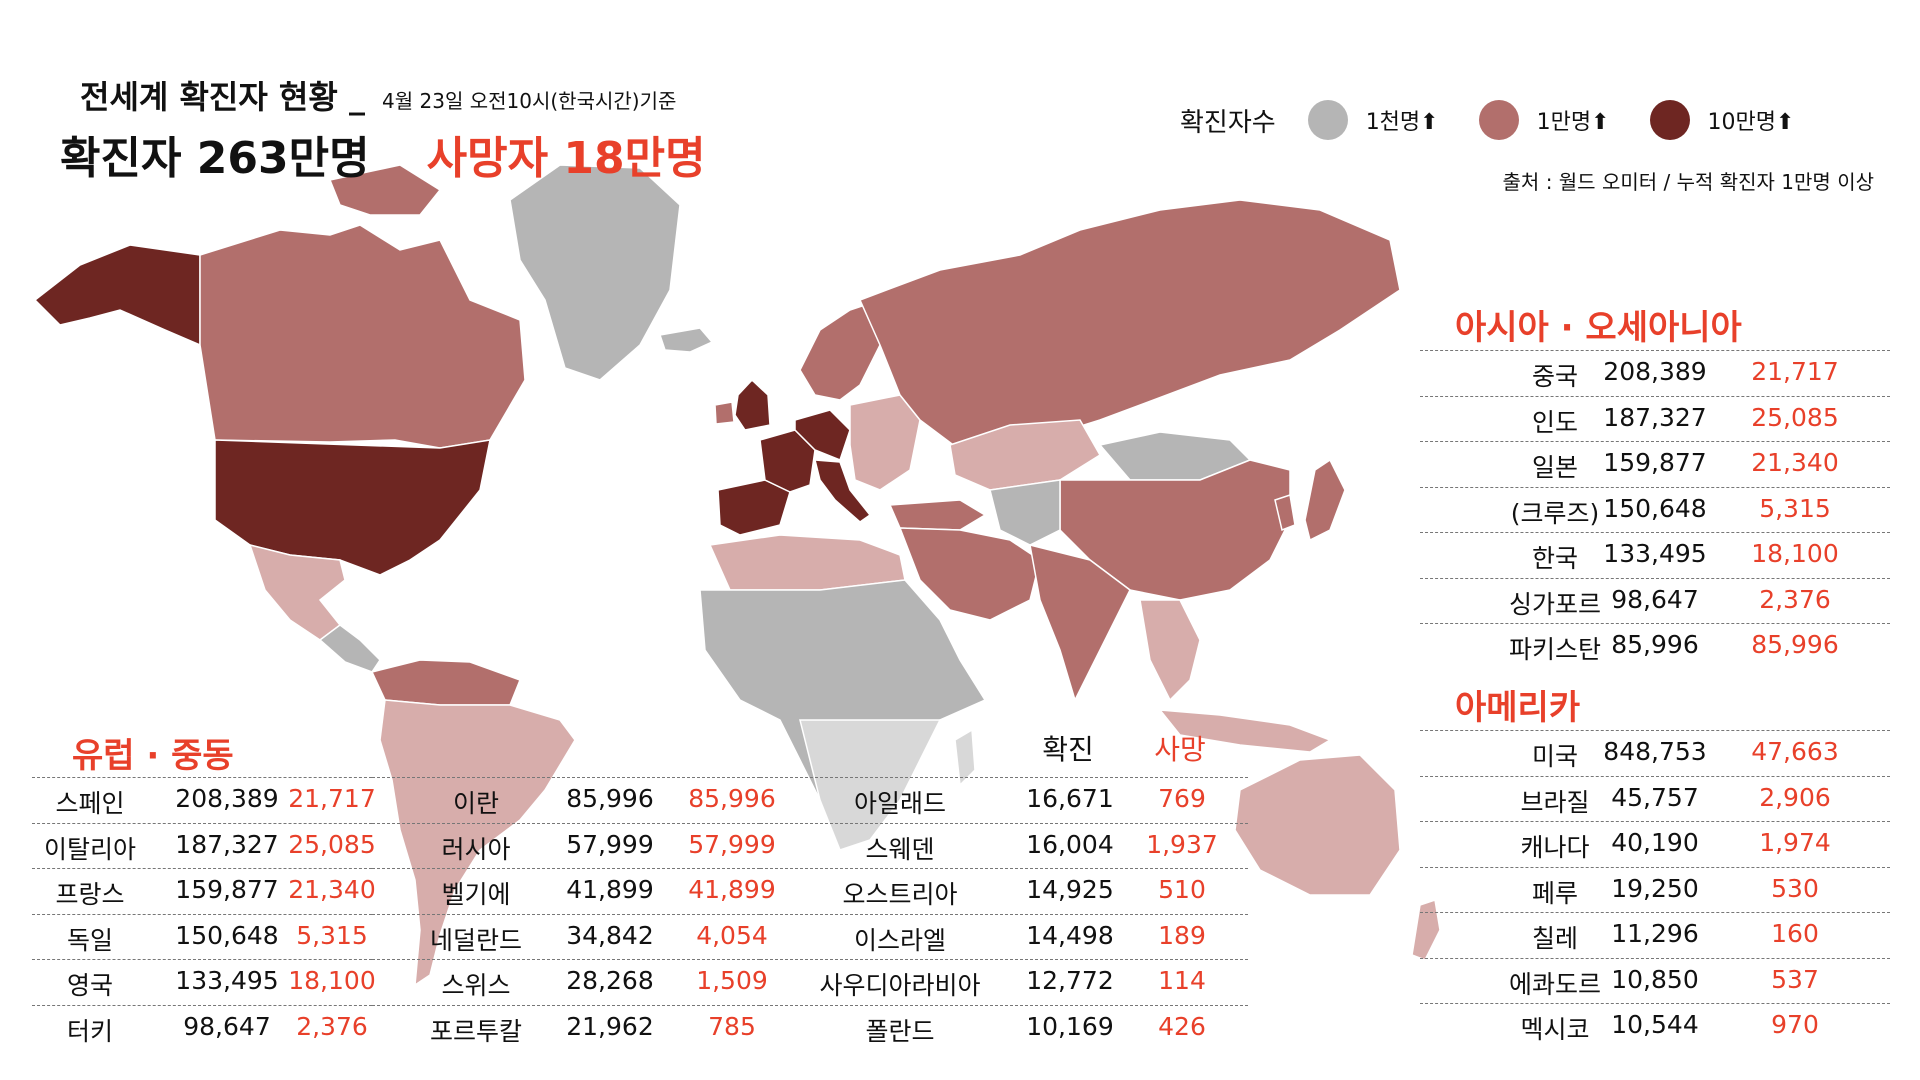 This screenshot has width=1920, height=1080. I want to click on europe-col2-deaths: 57,999, so click(732, 844).